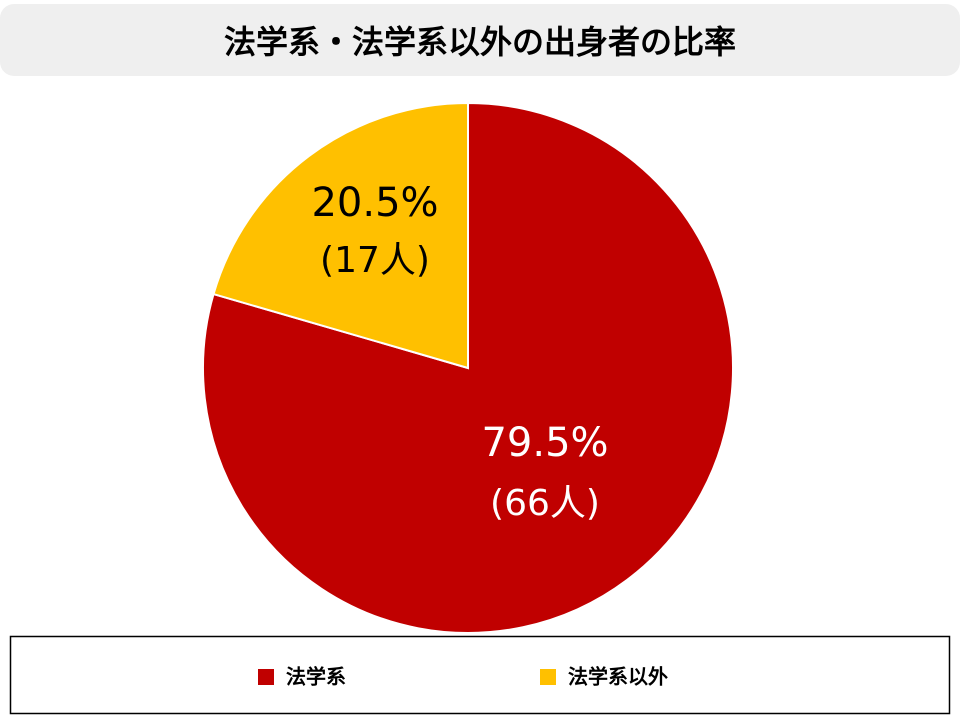  I want to click on count-label: (17人), so click(375, 260).